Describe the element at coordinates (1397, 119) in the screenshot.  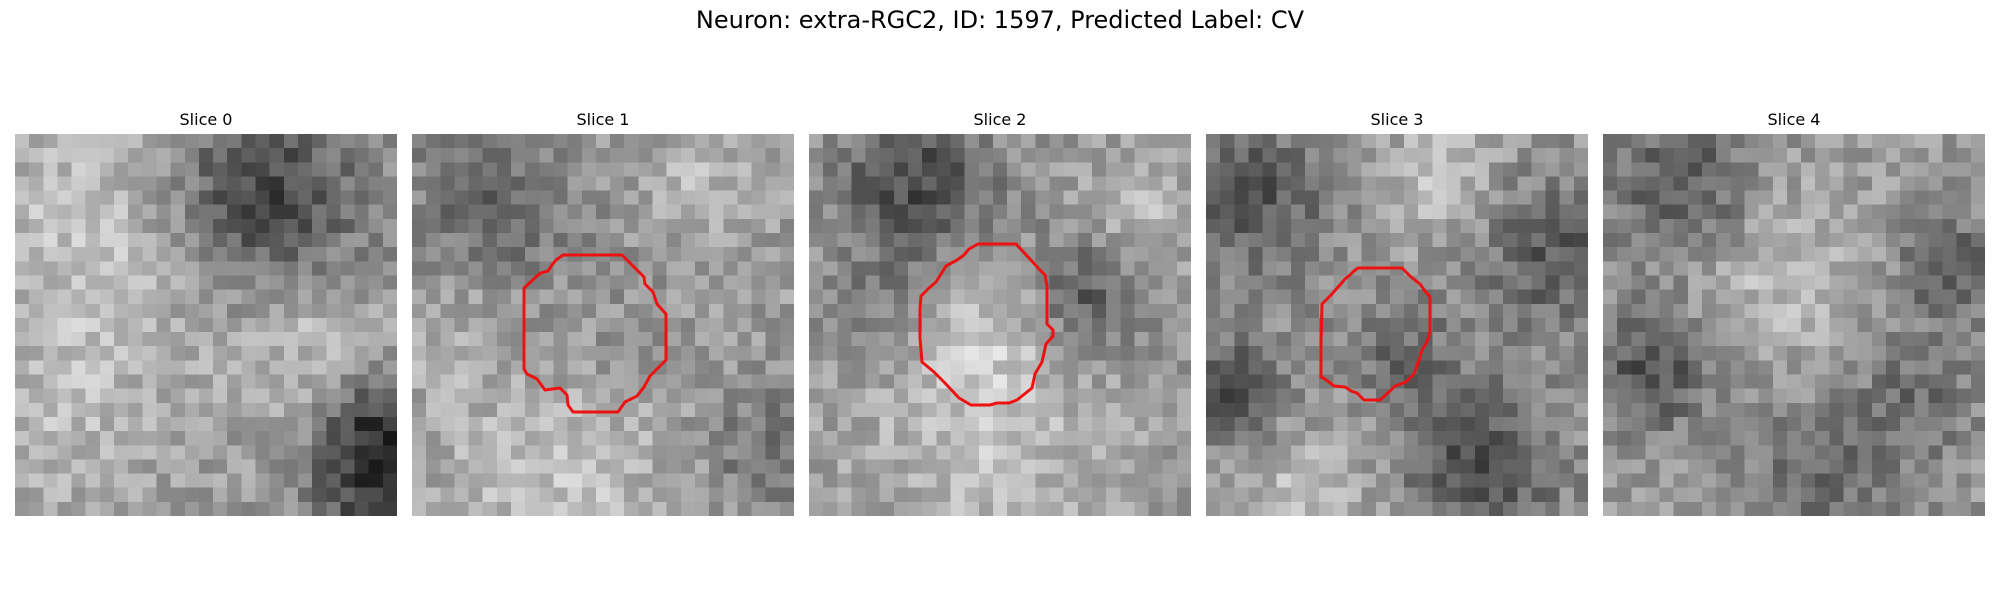
I see `slice-title: Slice 3` at that location.